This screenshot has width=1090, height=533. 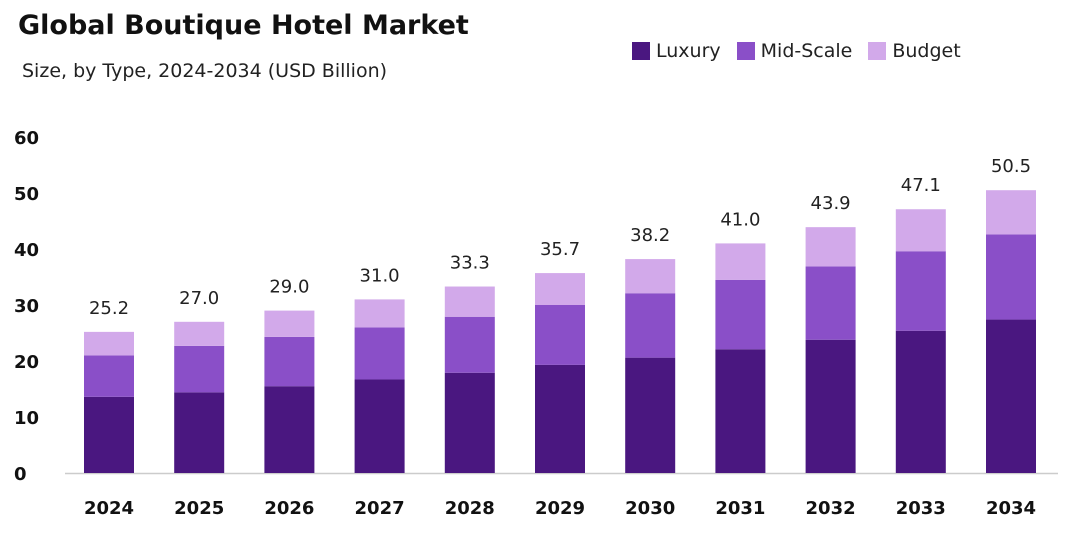 What do you see at coordinates (289, 287) in the screenshot?
I see `data-label: 29.0` at bounding box center [289, 287].